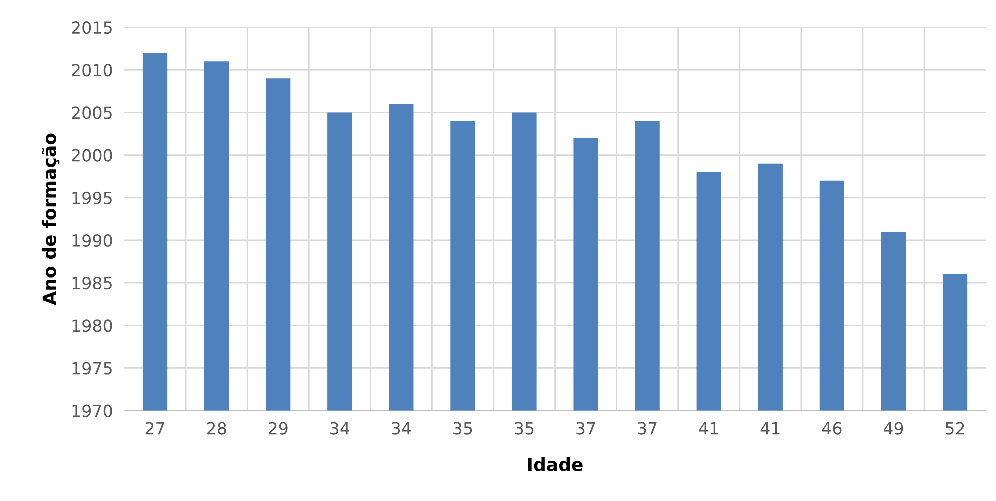 The width and height of the screenshot is (996, 501). Describe the element at coordinates (955, 428) in the screenshot. I see `x-tick-label: 52` at that location.